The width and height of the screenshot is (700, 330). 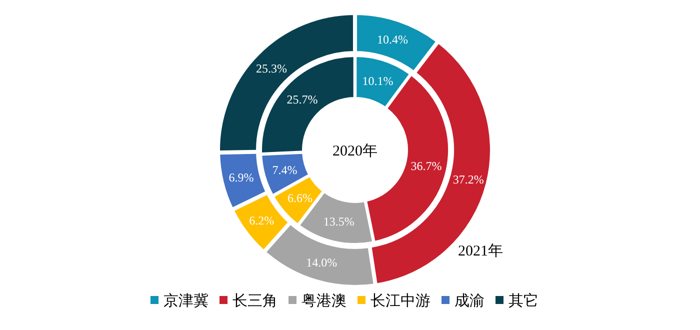 What do you see at coordinates (285, 170) in the screenshot?
I see `data-label: 7.4%` at bounding box center [285, 170].